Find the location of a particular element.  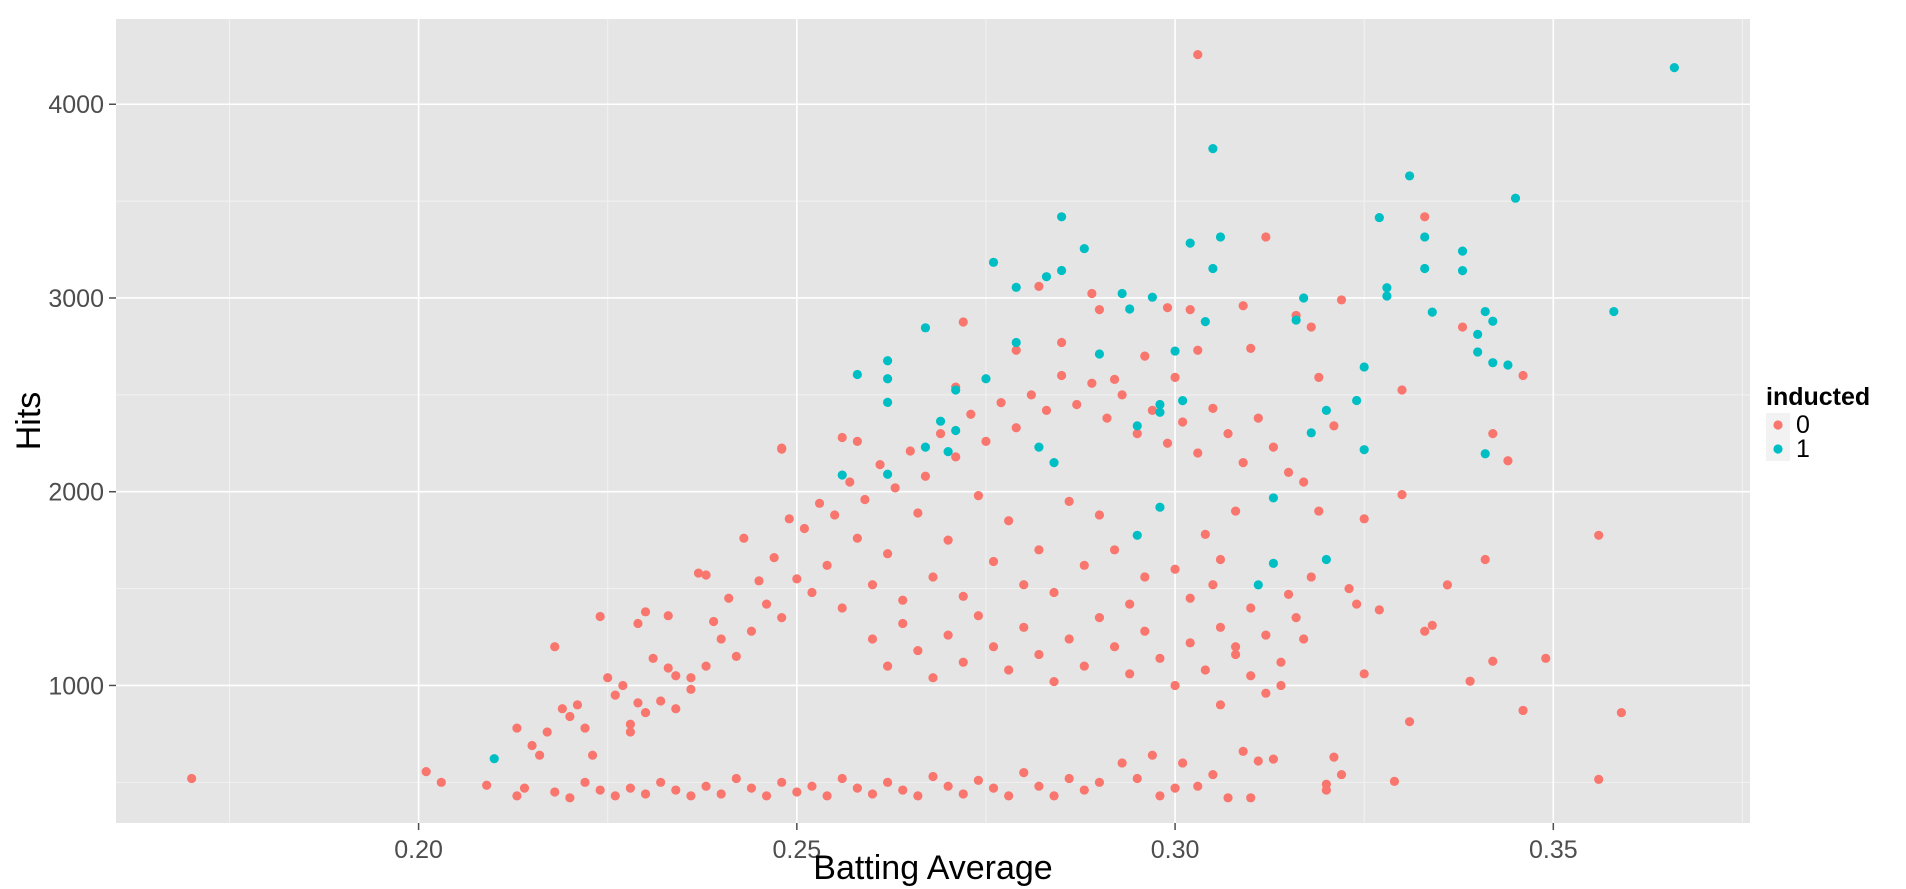

x-tick-label: 0.25 is located at coordinates (796, 850).